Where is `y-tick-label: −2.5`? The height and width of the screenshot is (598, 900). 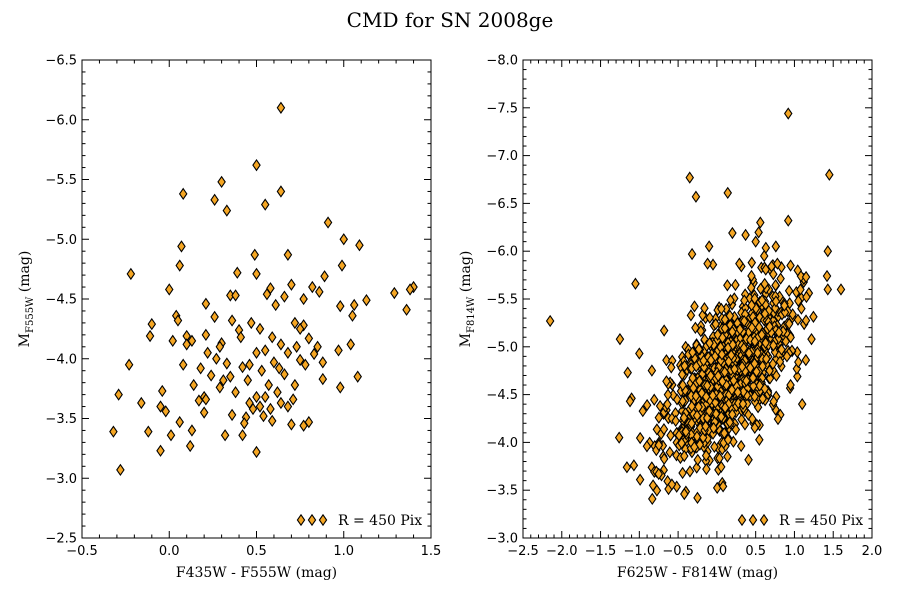 y-tick-label: −2.5 is located at coordinates (61, 539).